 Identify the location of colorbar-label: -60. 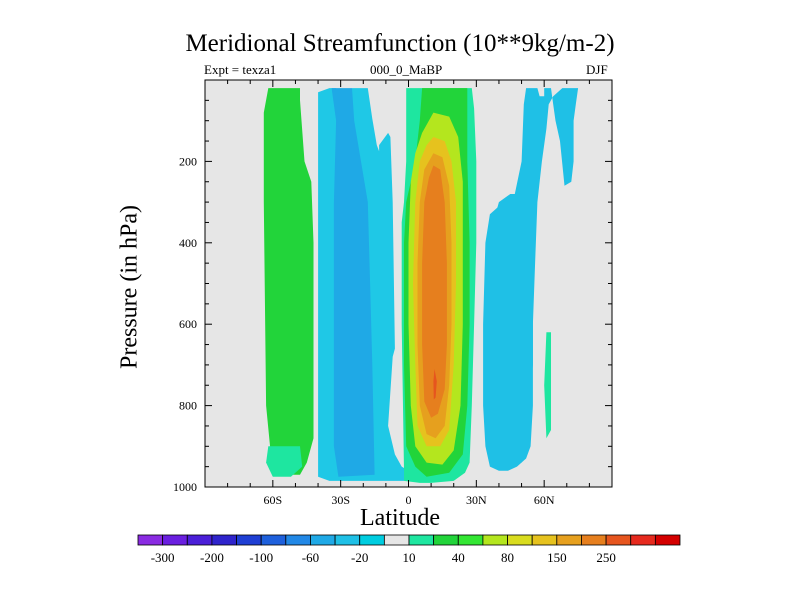
(310, 557).